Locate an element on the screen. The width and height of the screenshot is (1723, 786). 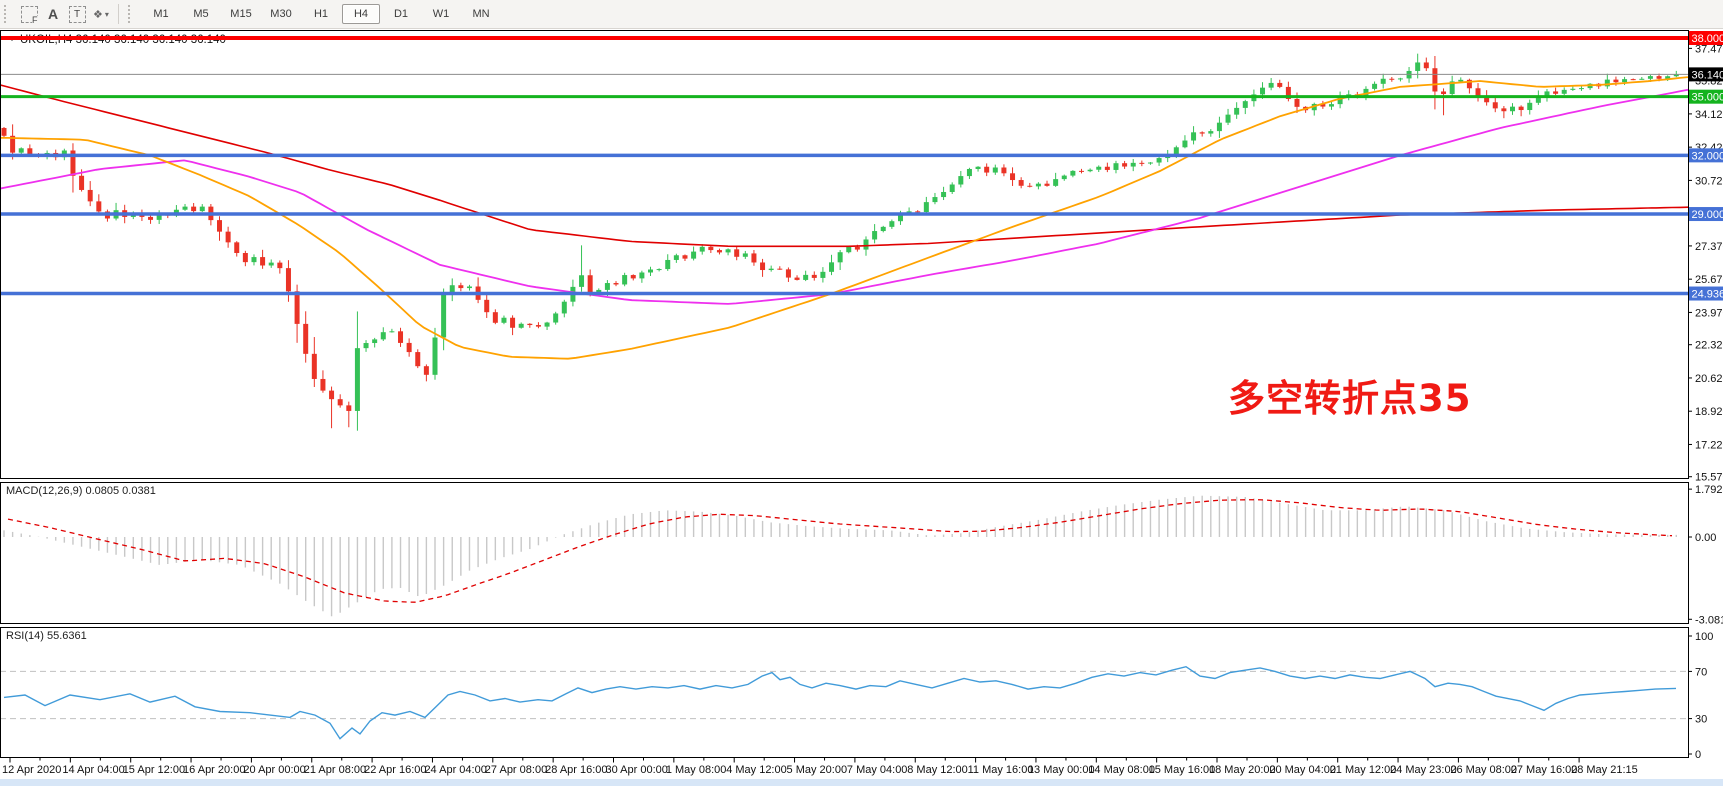
axis-tick-label: 15.570 is located at coordinates (1709, 478).